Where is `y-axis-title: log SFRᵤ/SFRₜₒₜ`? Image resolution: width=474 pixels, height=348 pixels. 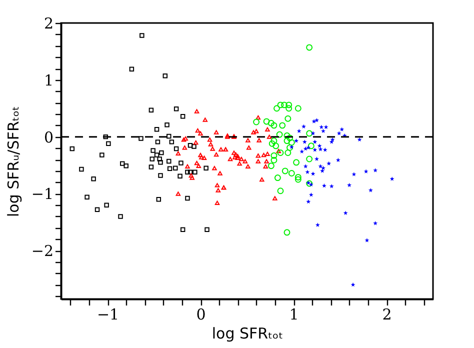
y-axis-title: log SFRᵤ/SFRₜₒₜ is located at coordinates (13, 161).